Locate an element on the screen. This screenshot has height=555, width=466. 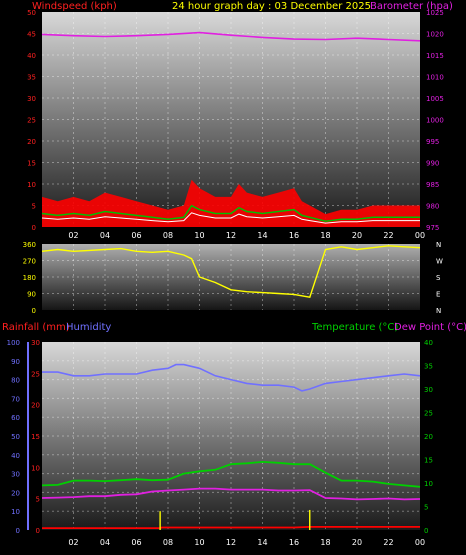
windspeed-tick-label: 5 is located at coordinates (34, 207).